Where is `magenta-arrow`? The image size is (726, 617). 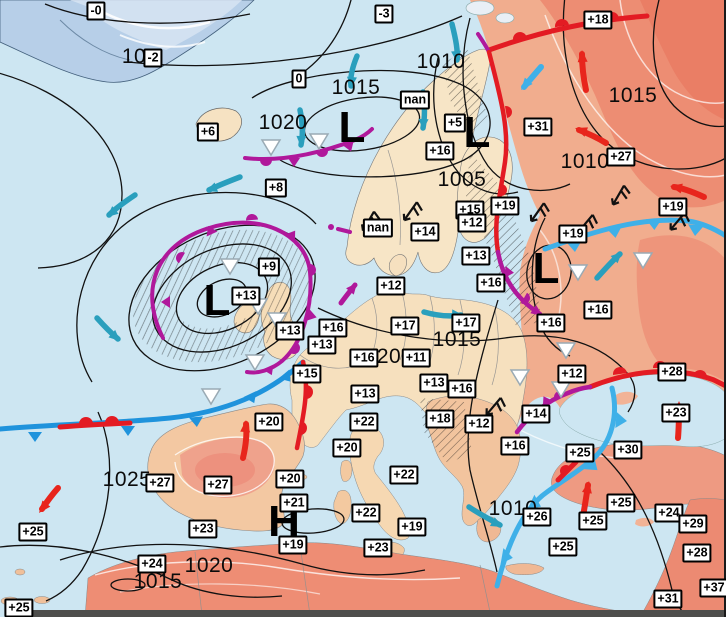
magenta-arrow is located at coordinates (348, 294).